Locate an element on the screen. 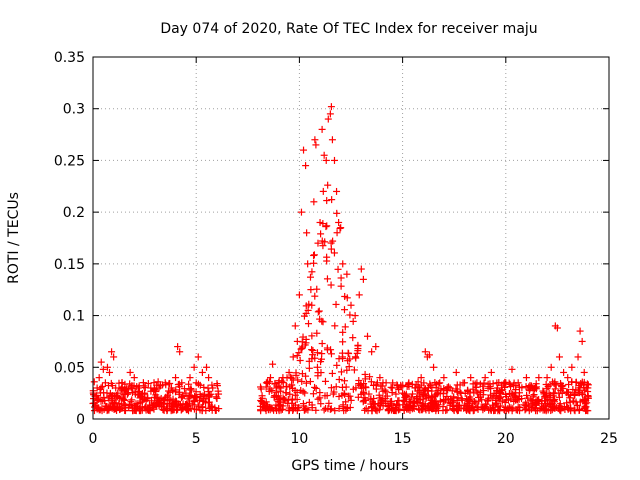  y-tick-label: 0.1 is located at coordinates (74, 317).